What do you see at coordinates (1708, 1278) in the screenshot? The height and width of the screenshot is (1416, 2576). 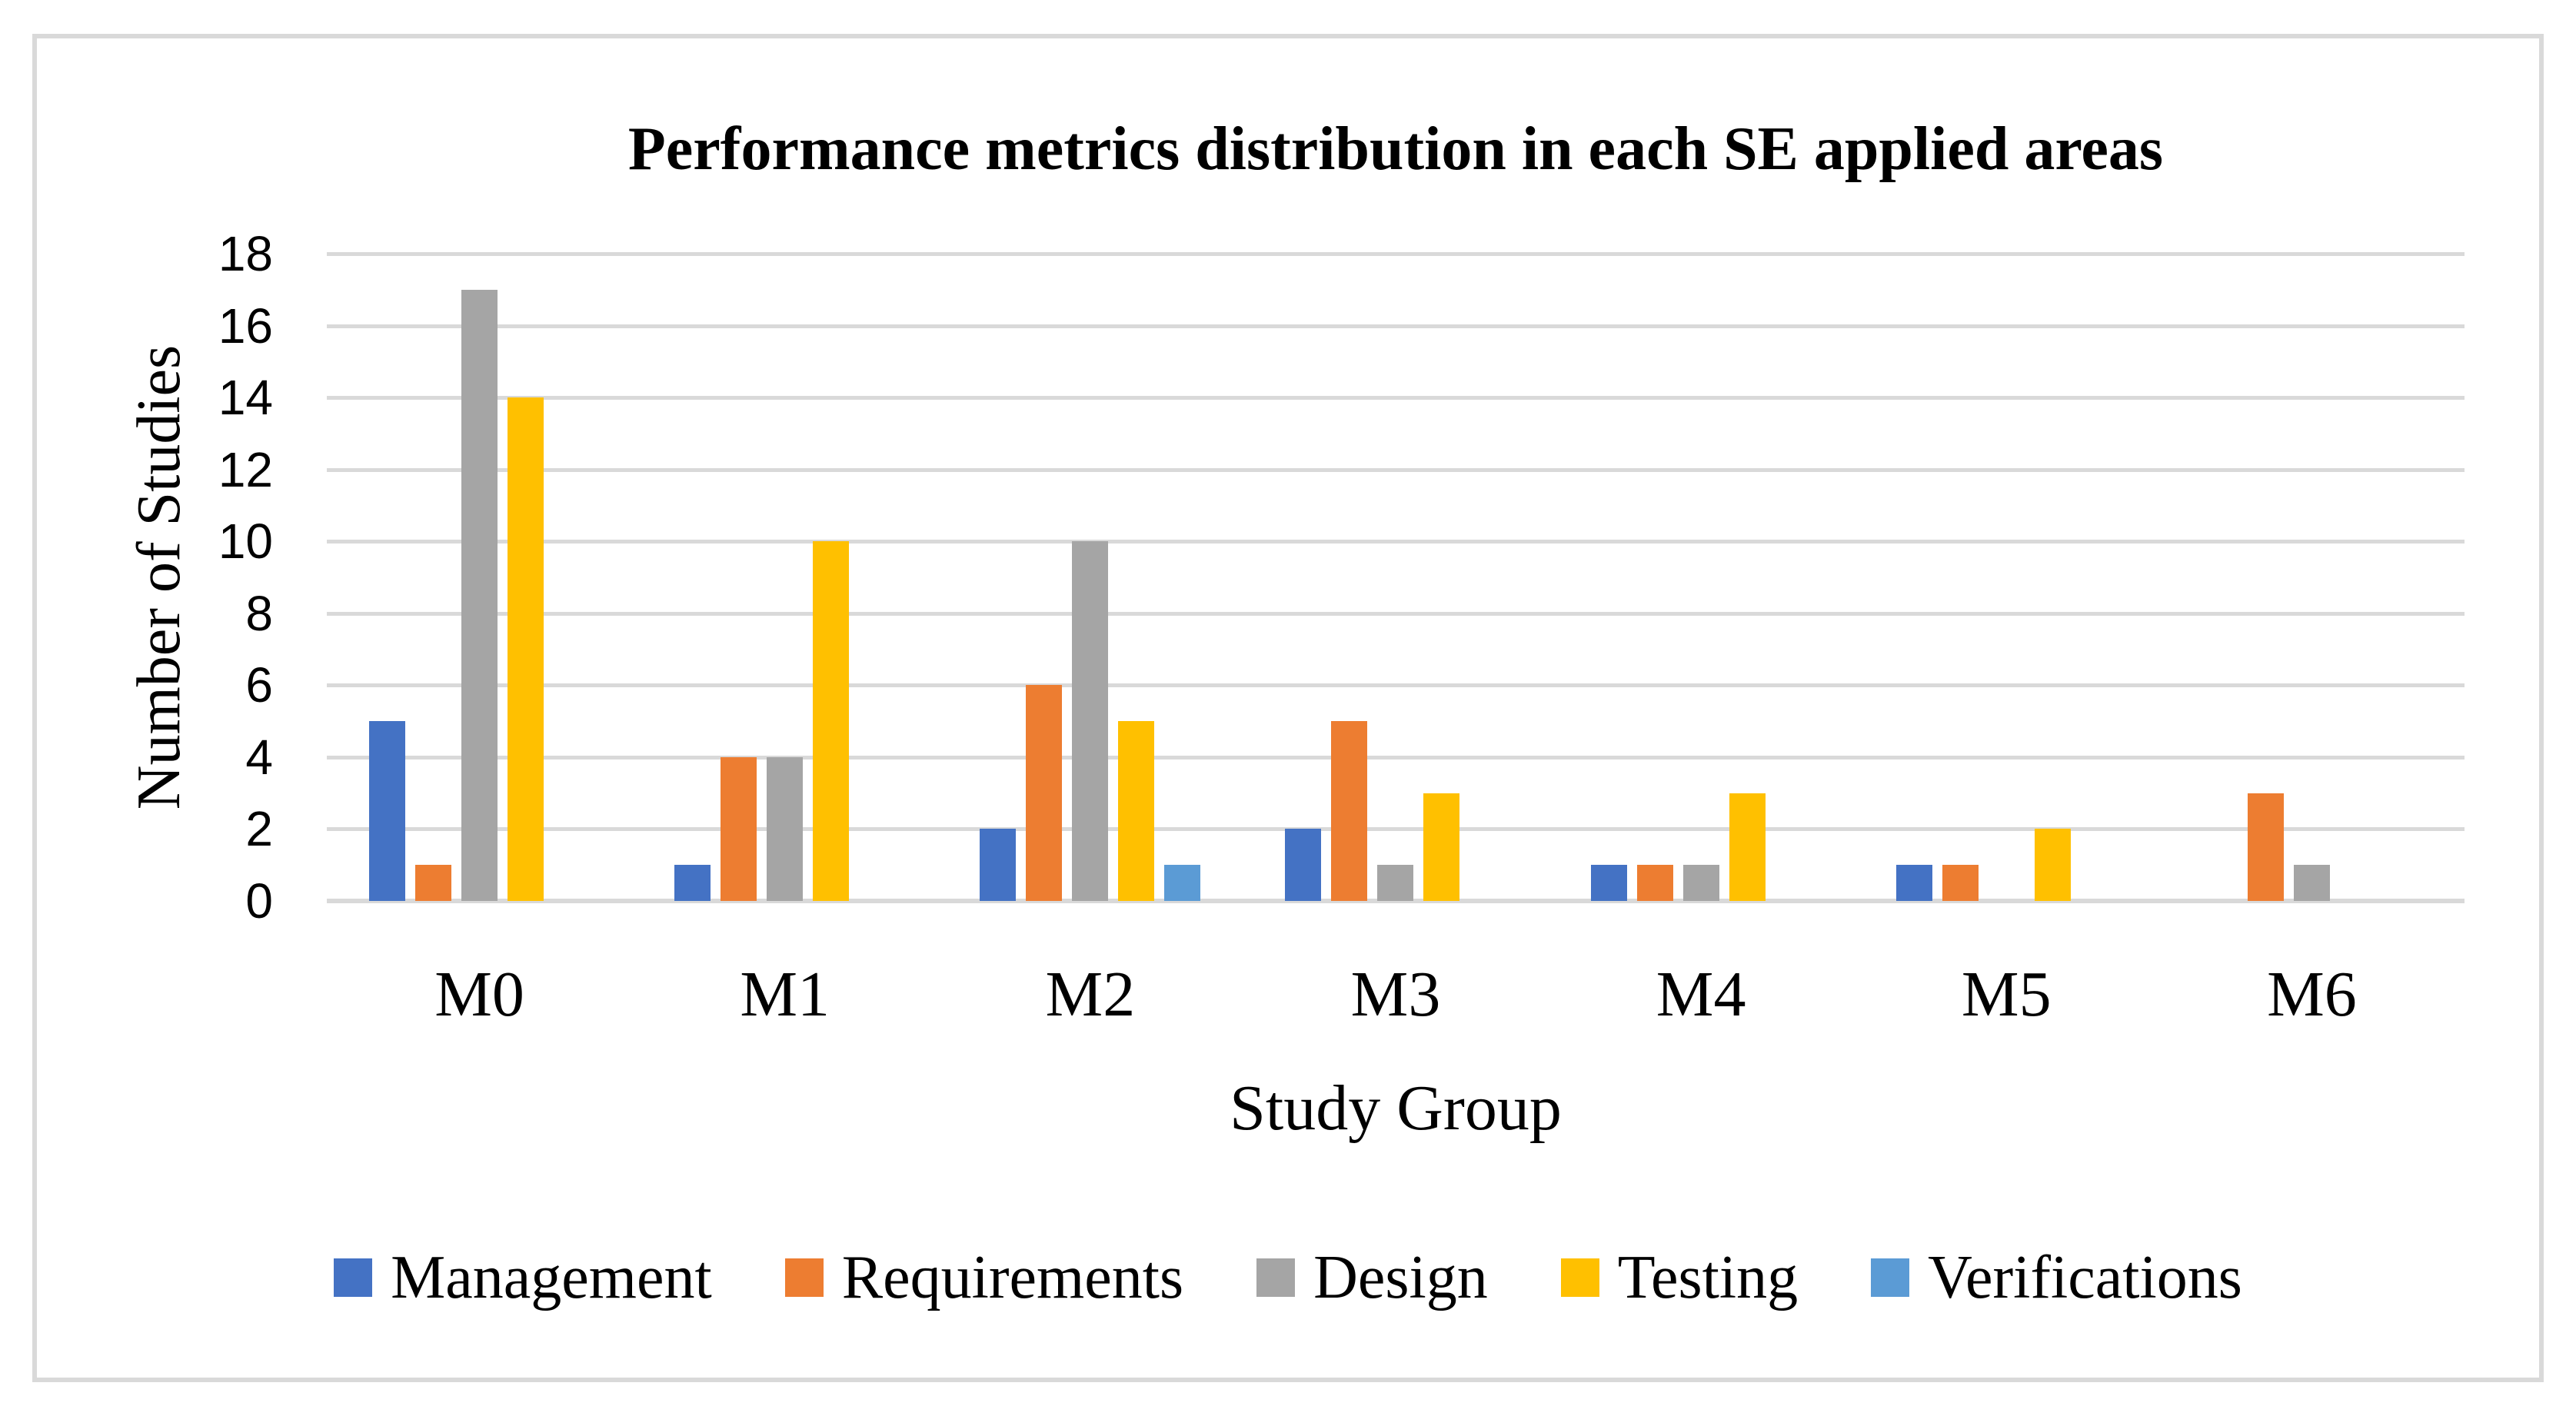 I see `legend-label: Testing` at bounding box center [1708, 1278].